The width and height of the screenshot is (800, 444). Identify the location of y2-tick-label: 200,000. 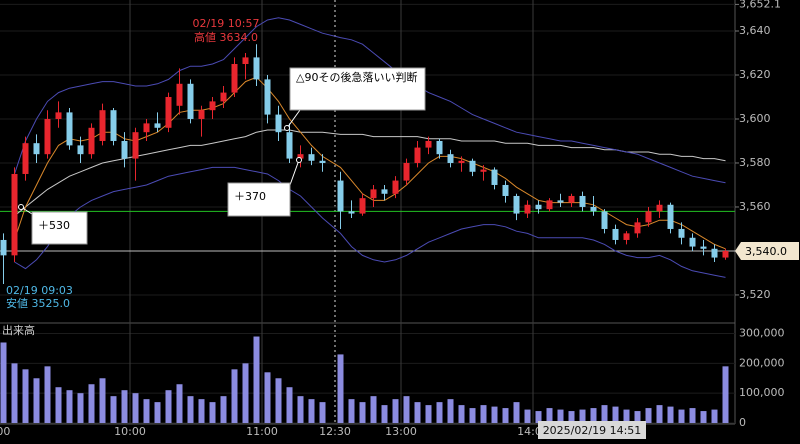
(762, 362).